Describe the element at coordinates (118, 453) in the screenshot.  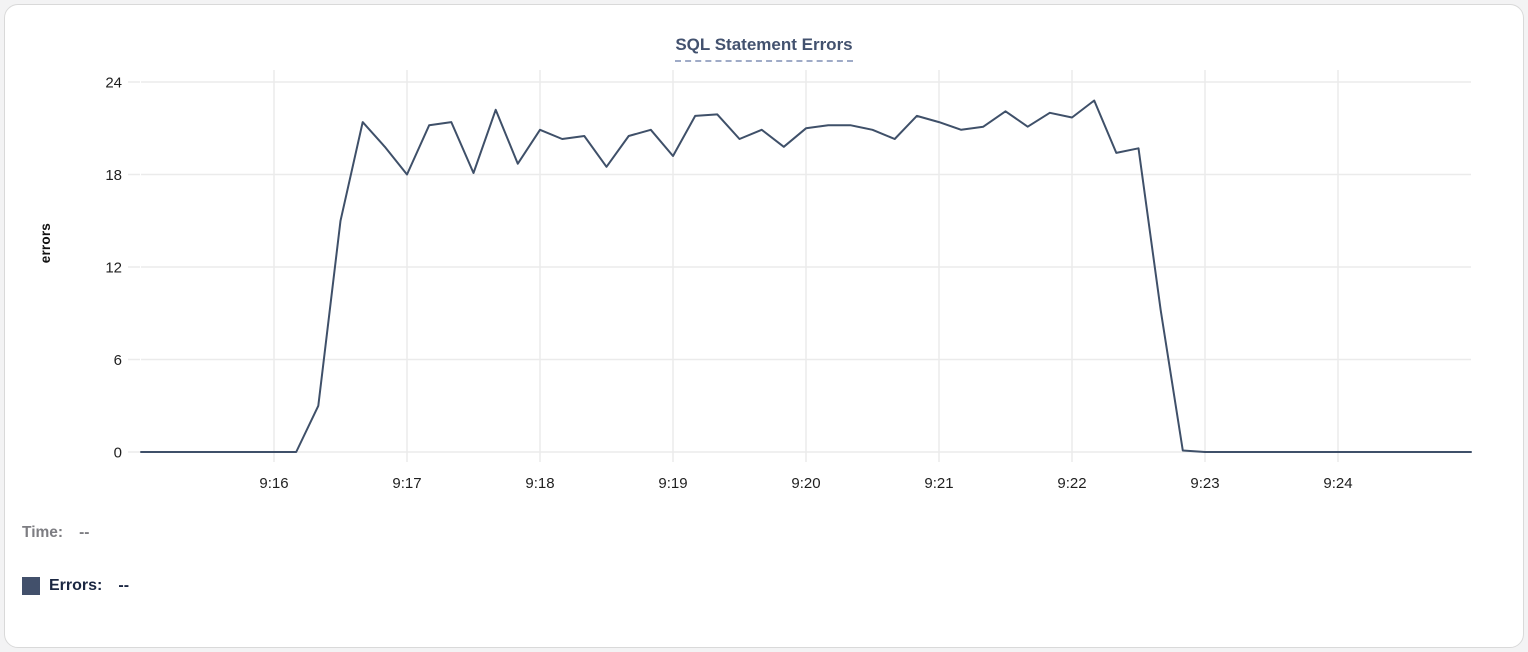
I see `y-tick-label: 0` at that location.